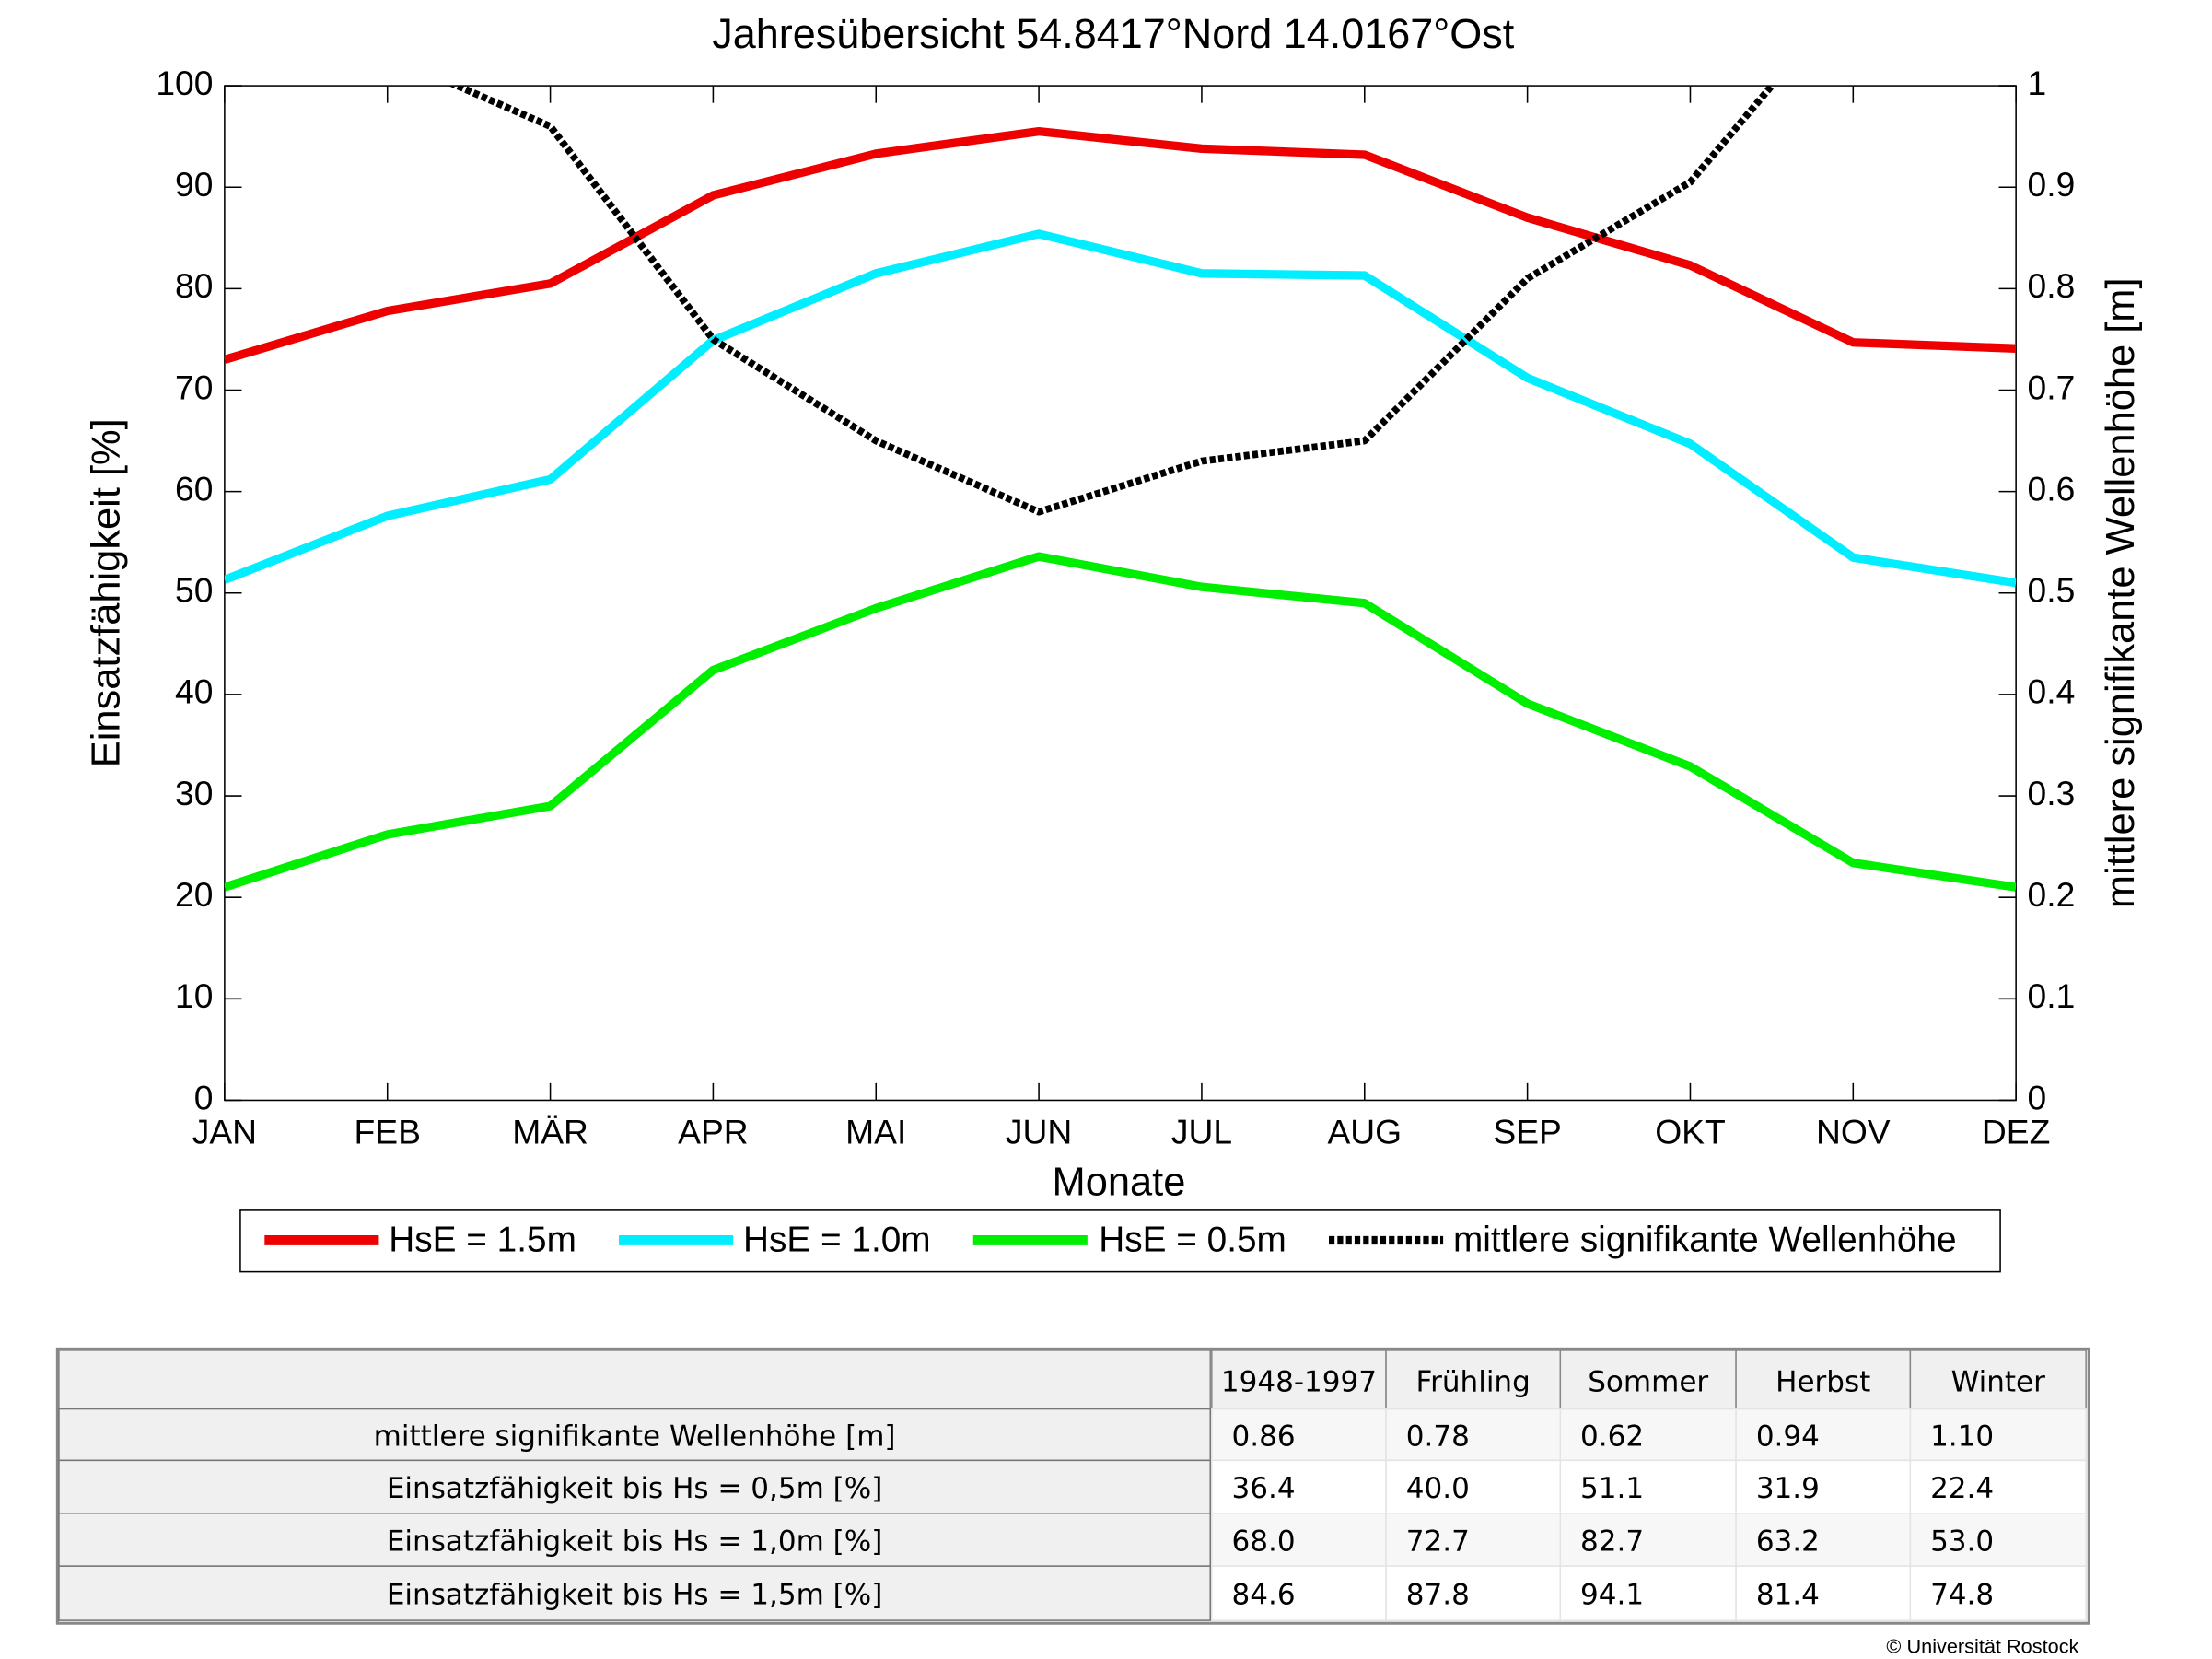 This screenshot has height=1659, width=2212. What do you see at coordinates (1962, 1542) in the screenshot?
I see `table-cell-text: 53.0` at bounding box center [1962, 1542].